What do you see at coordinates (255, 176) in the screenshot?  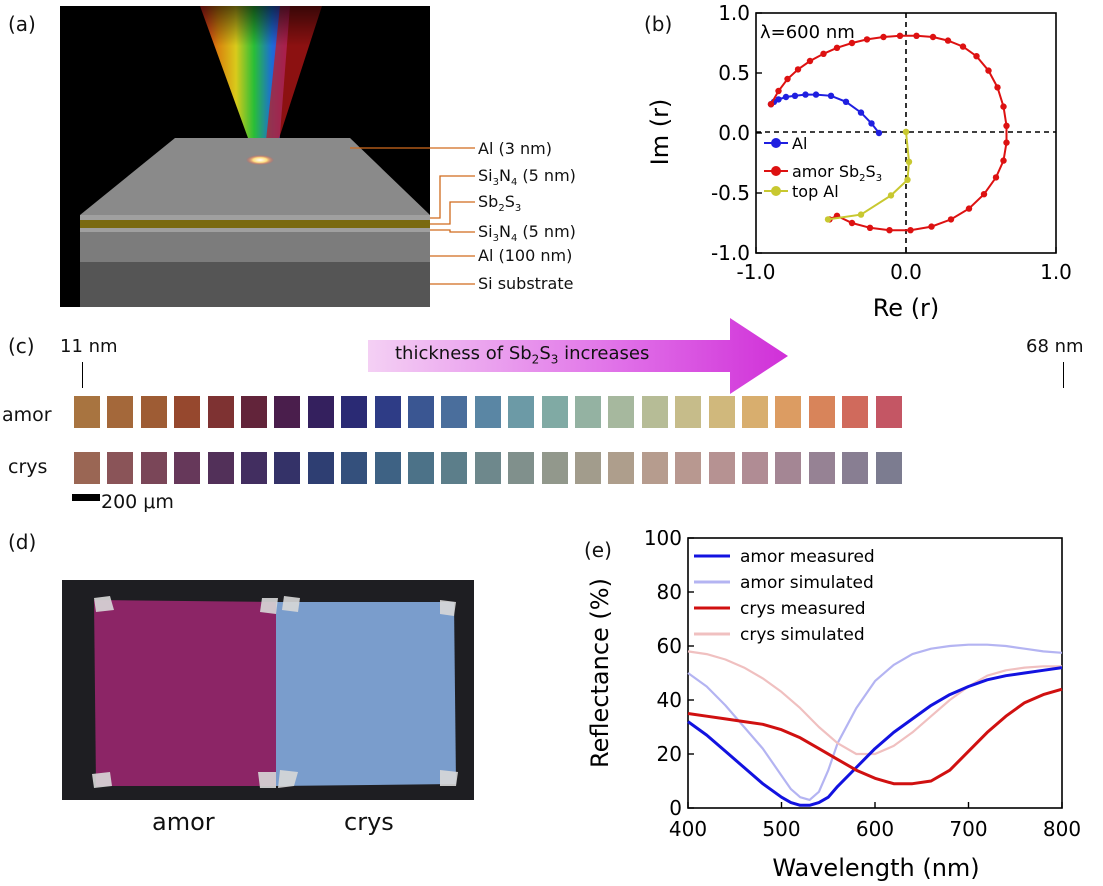 I see `al-top-layer` at bounding box center [255, 176].